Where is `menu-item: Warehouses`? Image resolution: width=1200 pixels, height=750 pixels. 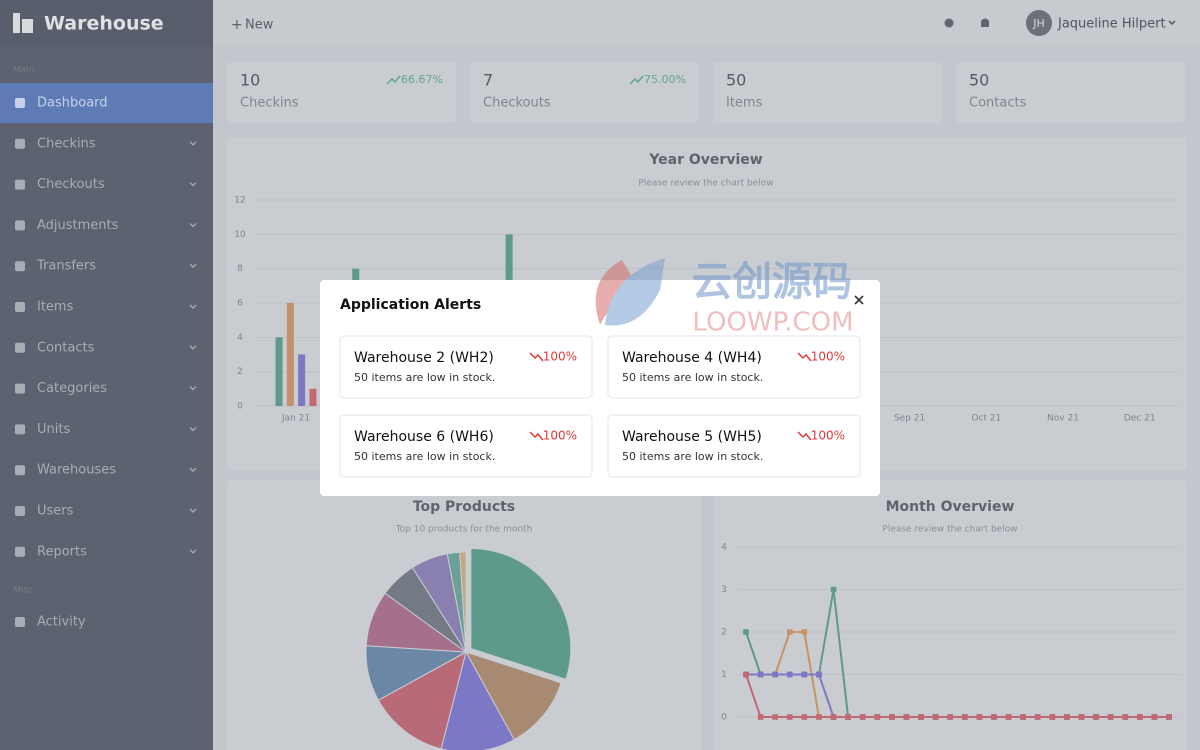
menu-item: Warehouses is located at coordinates (76, 470).